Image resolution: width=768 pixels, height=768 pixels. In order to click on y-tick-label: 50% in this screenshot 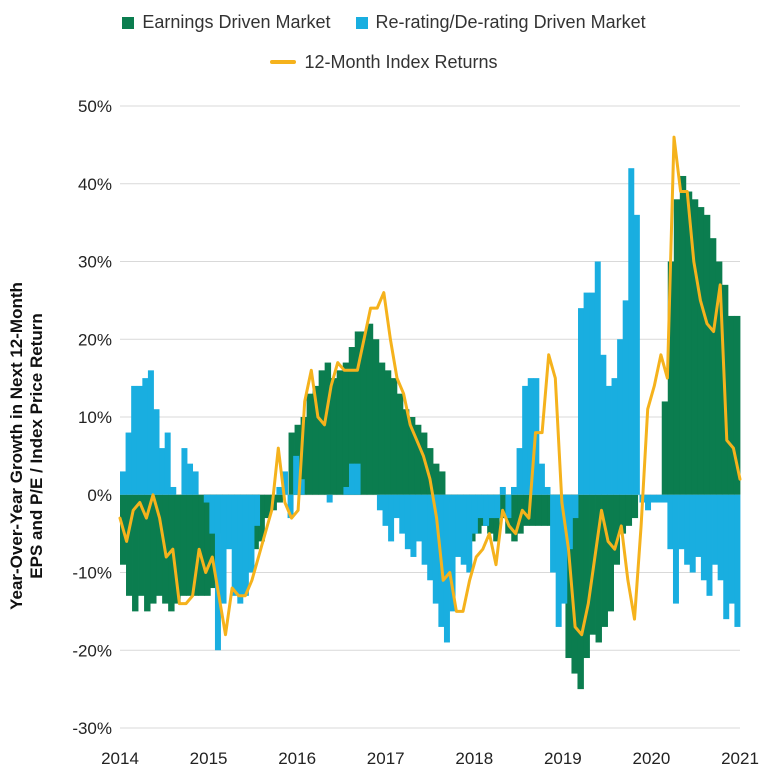, I will do `click(95, 106)`.